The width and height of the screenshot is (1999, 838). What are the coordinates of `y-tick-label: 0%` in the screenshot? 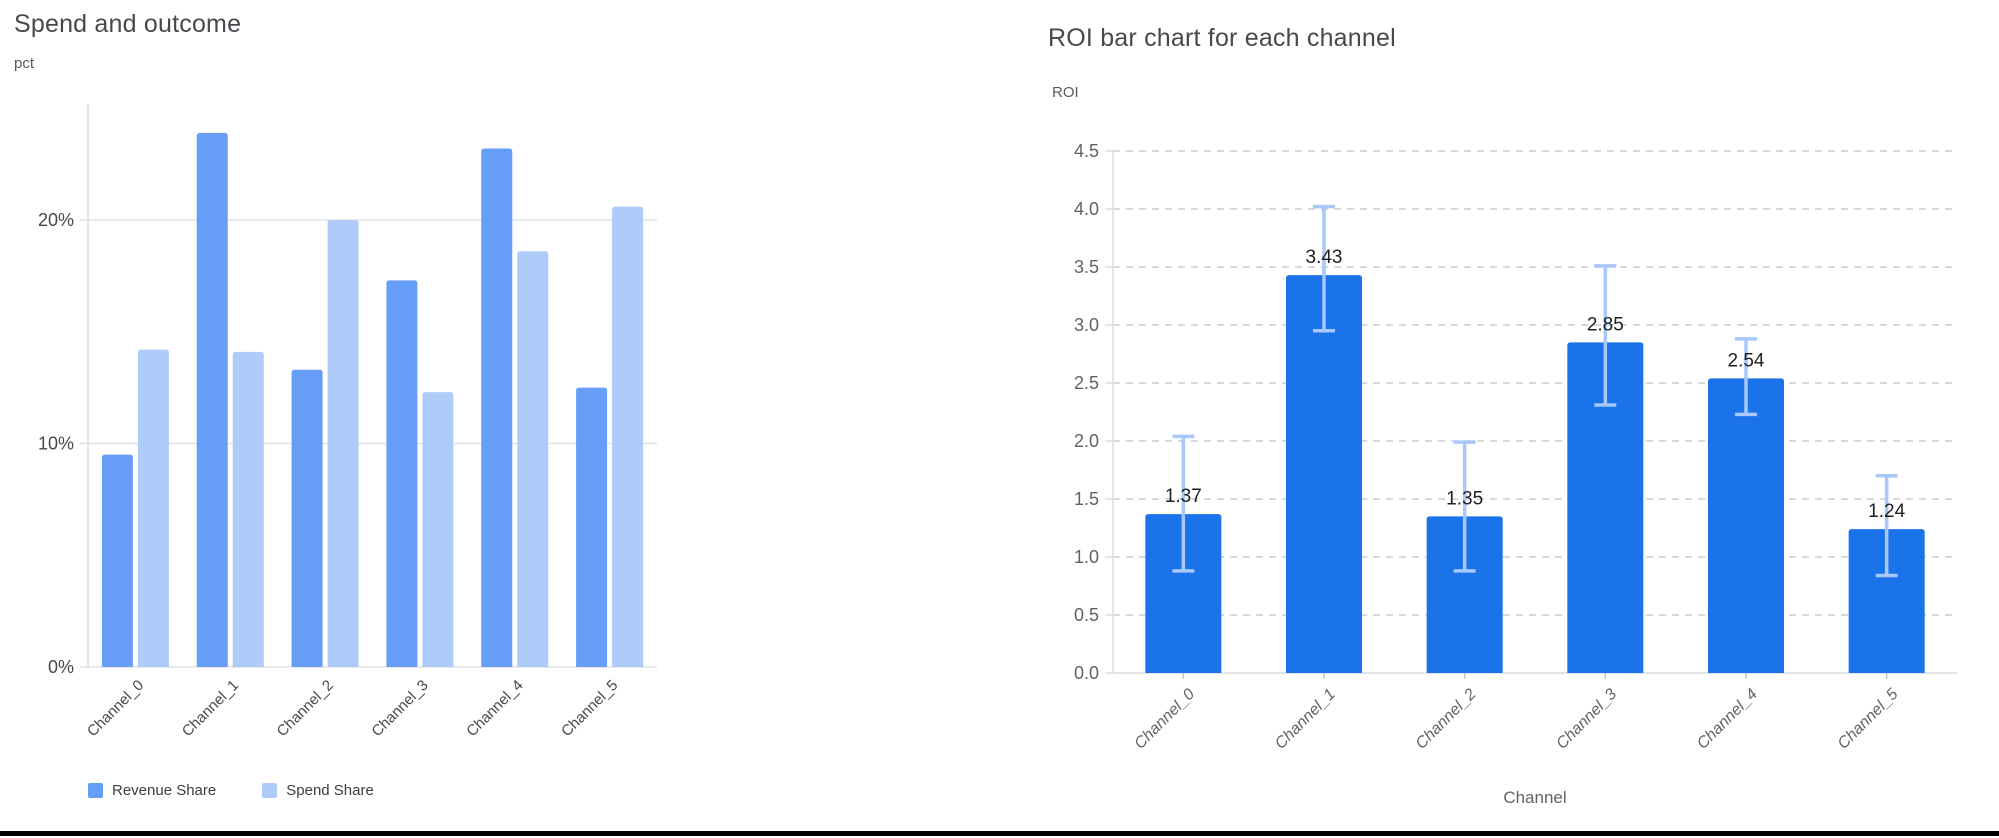 It's located at (61, 667).